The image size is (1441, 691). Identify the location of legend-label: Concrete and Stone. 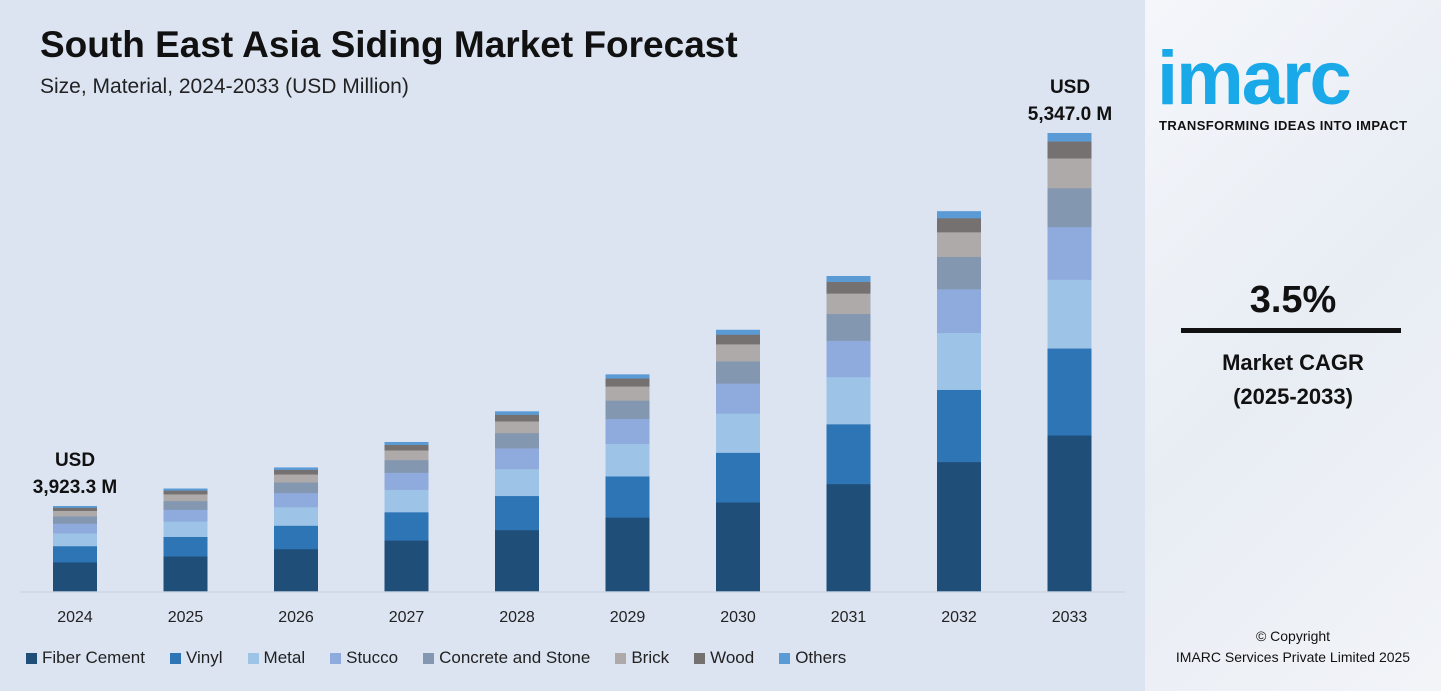
(515, 657).